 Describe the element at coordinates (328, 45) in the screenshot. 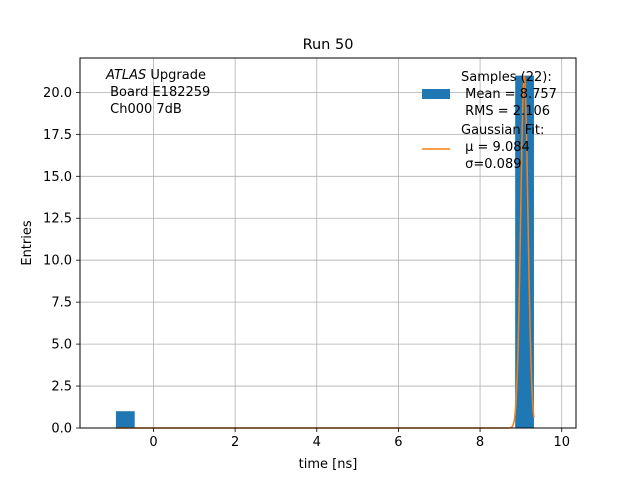

I see `chart-title: Run 50` at that location.